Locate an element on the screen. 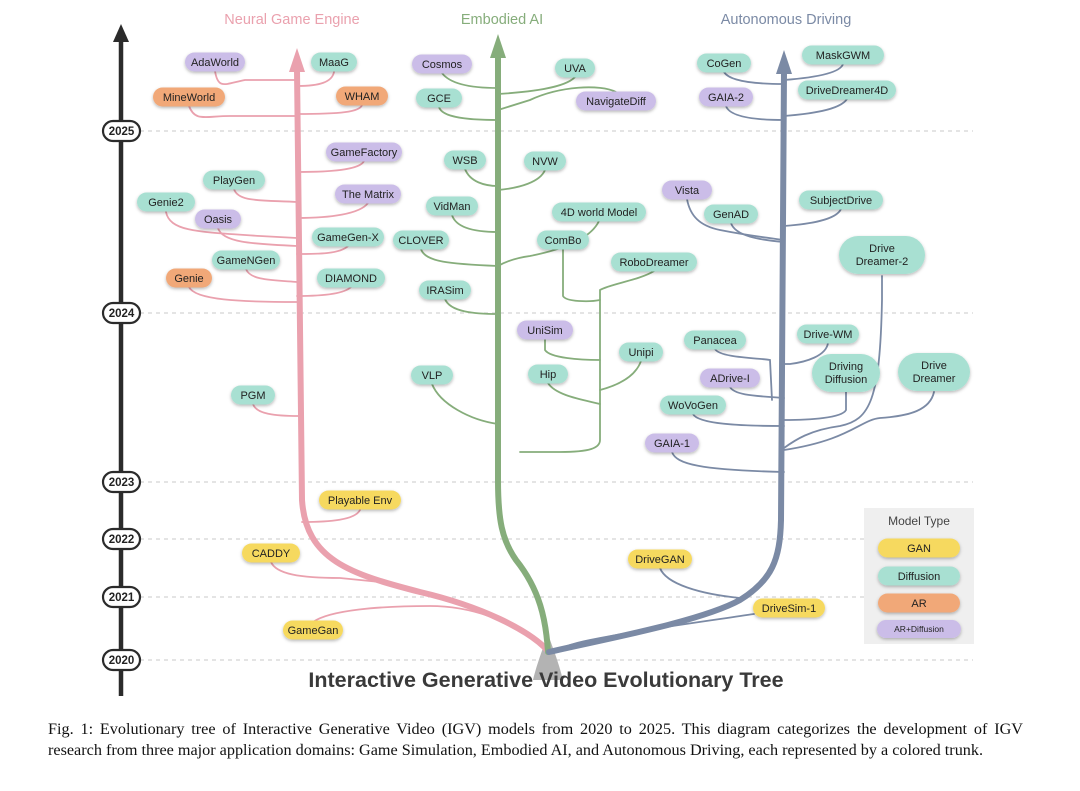 This screenshot has width=1080, height=791. model-node-maskgwm: MaskGWM is located at coordinates (843, 55).